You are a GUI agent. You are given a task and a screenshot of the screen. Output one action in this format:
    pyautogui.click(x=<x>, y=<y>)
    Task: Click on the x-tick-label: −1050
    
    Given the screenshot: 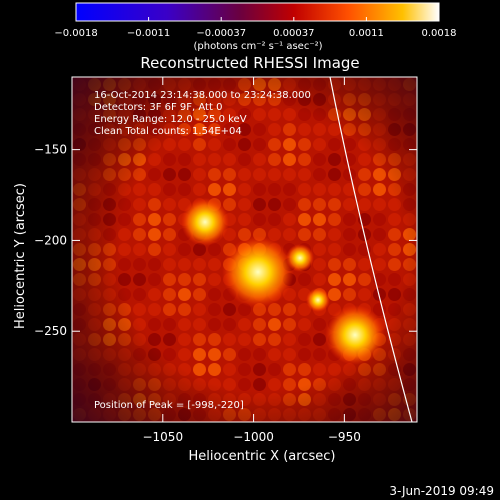 What is the action you would take?
    pyautogui.click(x=162, y=437)
    